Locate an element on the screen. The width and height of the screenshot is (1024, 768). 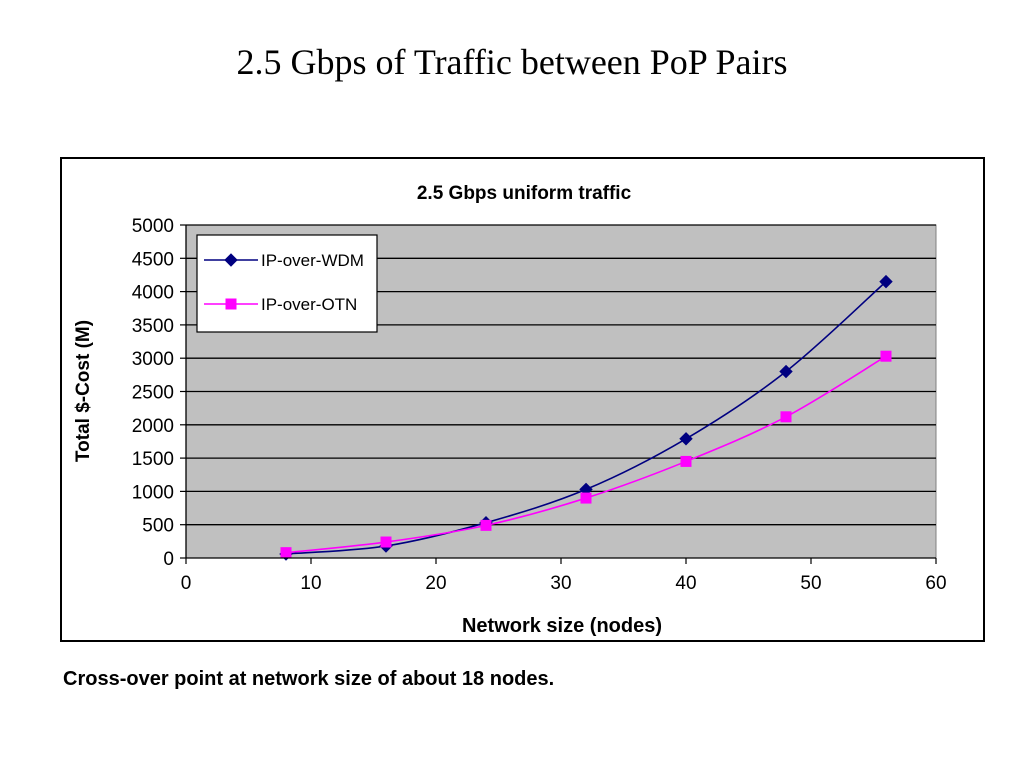
legend-label-ip-over-otn: IP-over-OTN is located at coordinates (309, 304).